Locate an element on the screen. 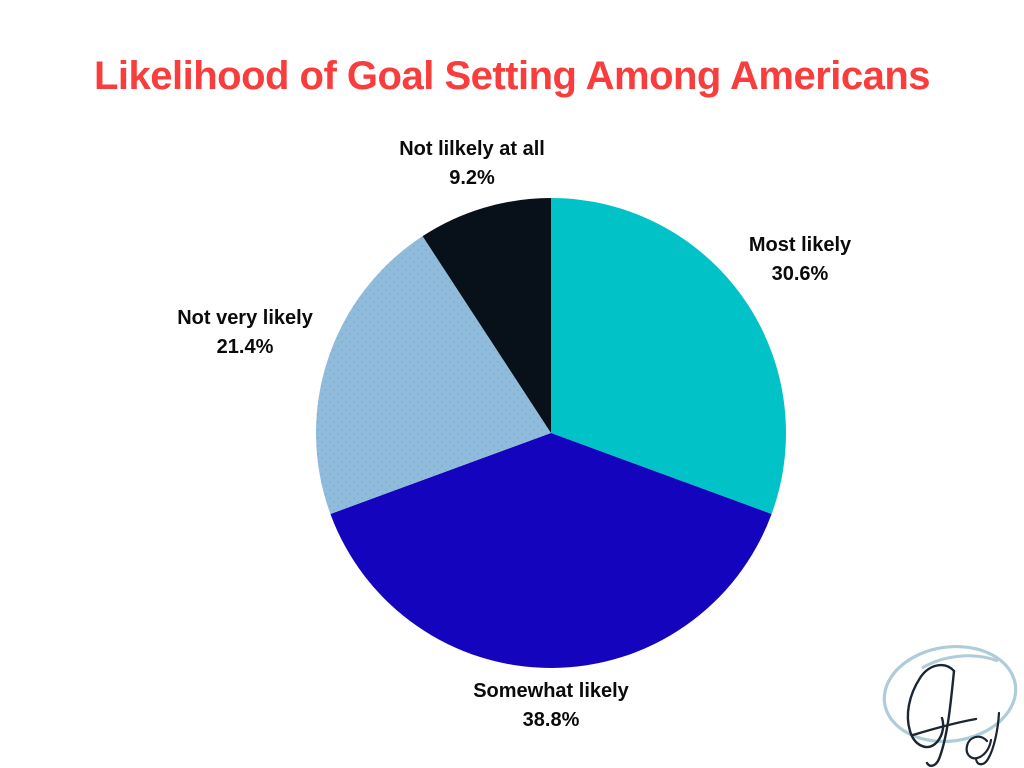 This screenshot has height=768, width=1024. logo-gd is located at coordinates (950, 705).